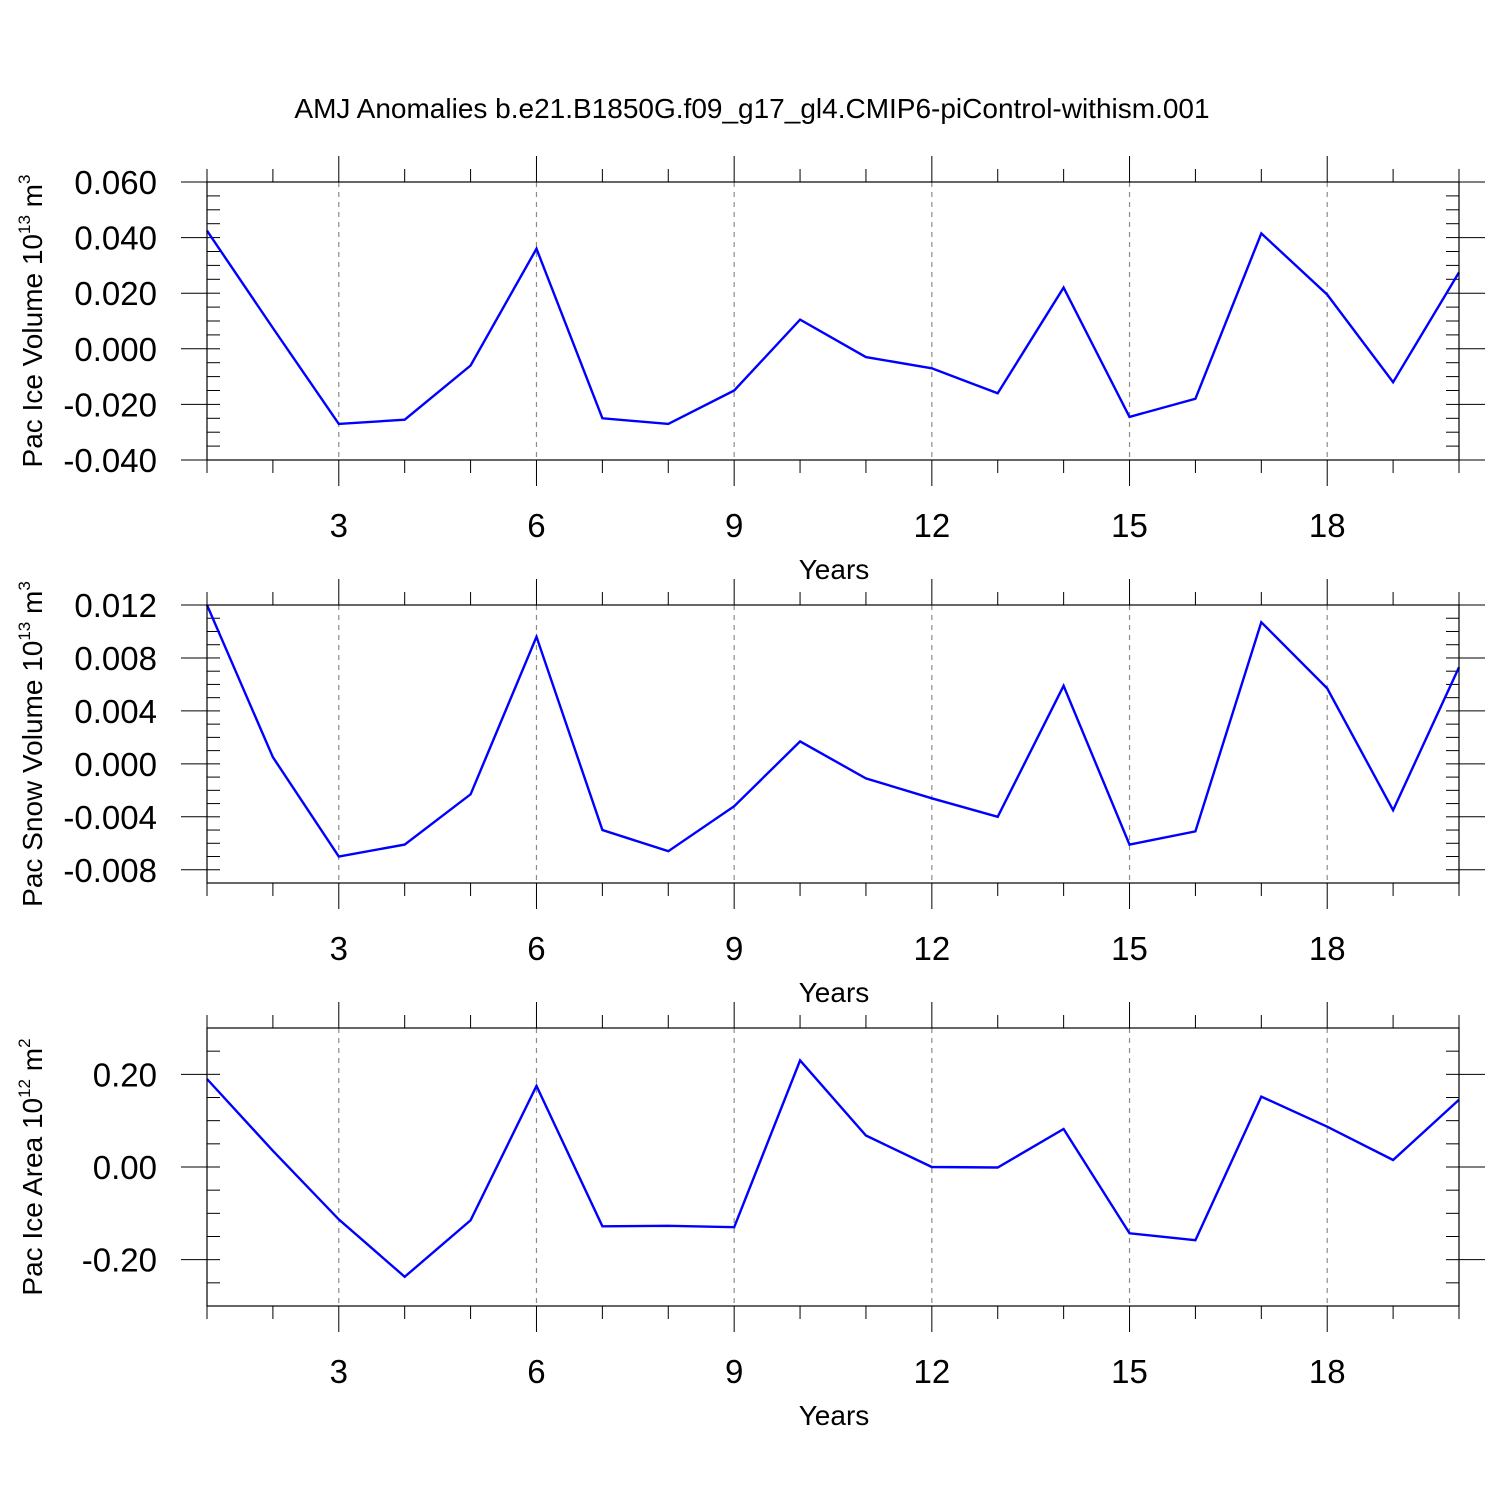 Image resolution: width=1500 pixels, height=1500 pixels. What do you see at coordinates (125, 1167) in the screenshot?
I see `y-tick-label: 0.00` at bounding box center [125, 1167].